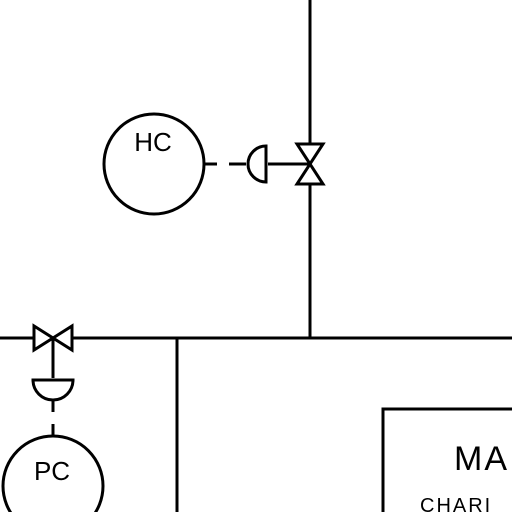 Image resolution: width=512 pixels, height=512 pixels. Describe the element at coordinates (481, 459) in the screenshot. I see `equipment-title: MA` at that location.